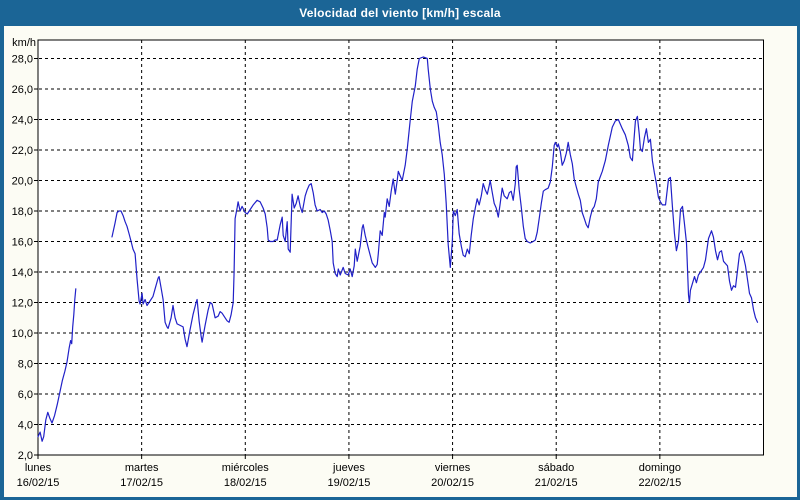 The image size is (800, 500). I want to click on y-axis-tick-label: 14,0, so click(22, 273).